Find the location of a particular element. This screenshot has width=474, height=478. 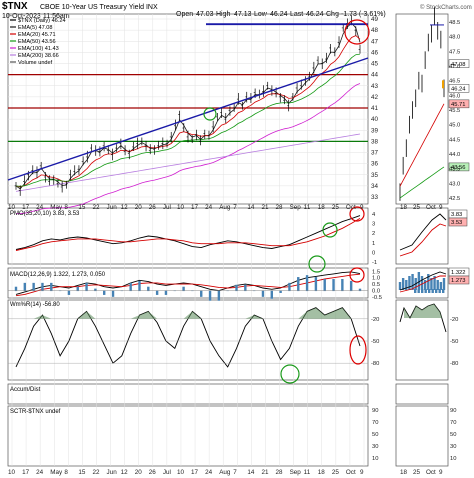

annotation-circle-top is located at coordinates (357, 32).